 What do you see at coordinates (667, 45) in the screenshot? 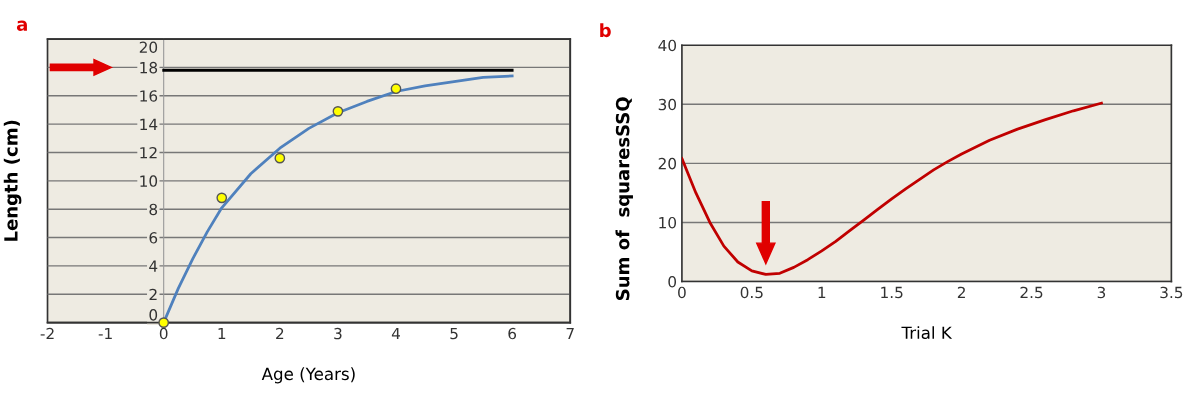
I see `y-tick-label: 40` at bounding box center [667, 45].